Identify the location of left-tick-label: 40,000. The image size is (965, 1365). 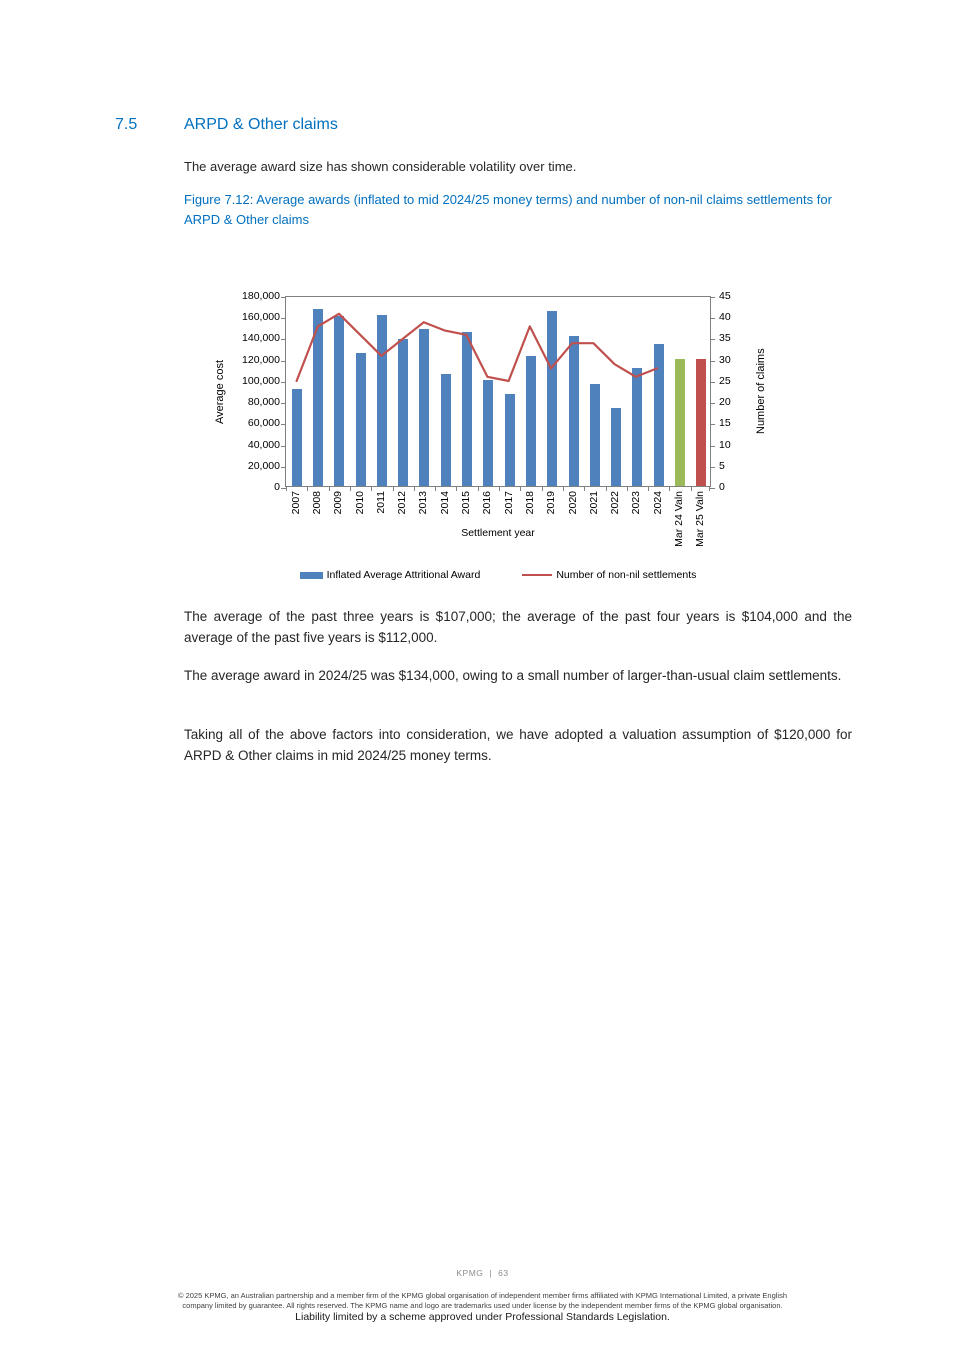
(263, 444).